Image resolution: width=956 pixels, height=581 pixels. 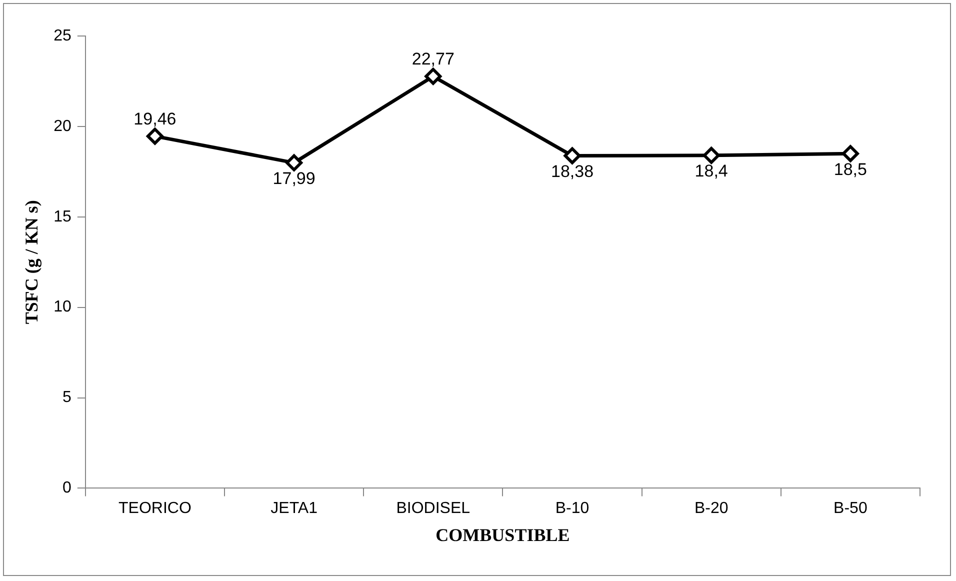 I want to click on y-axis-title: TSFC (g / KN s), so click(x=31, y=262).